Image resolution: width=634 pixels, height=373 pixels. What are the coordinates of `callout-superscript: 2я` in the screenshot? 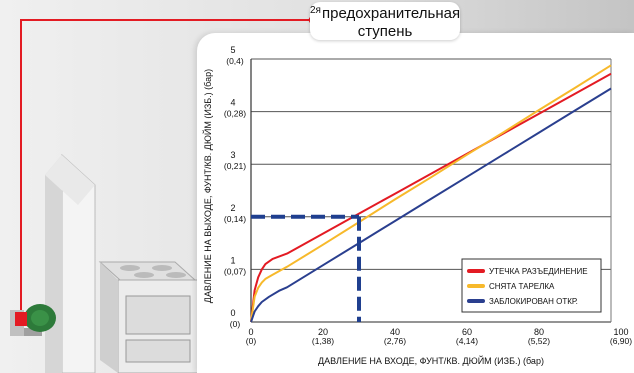 It's located at (315, 10).